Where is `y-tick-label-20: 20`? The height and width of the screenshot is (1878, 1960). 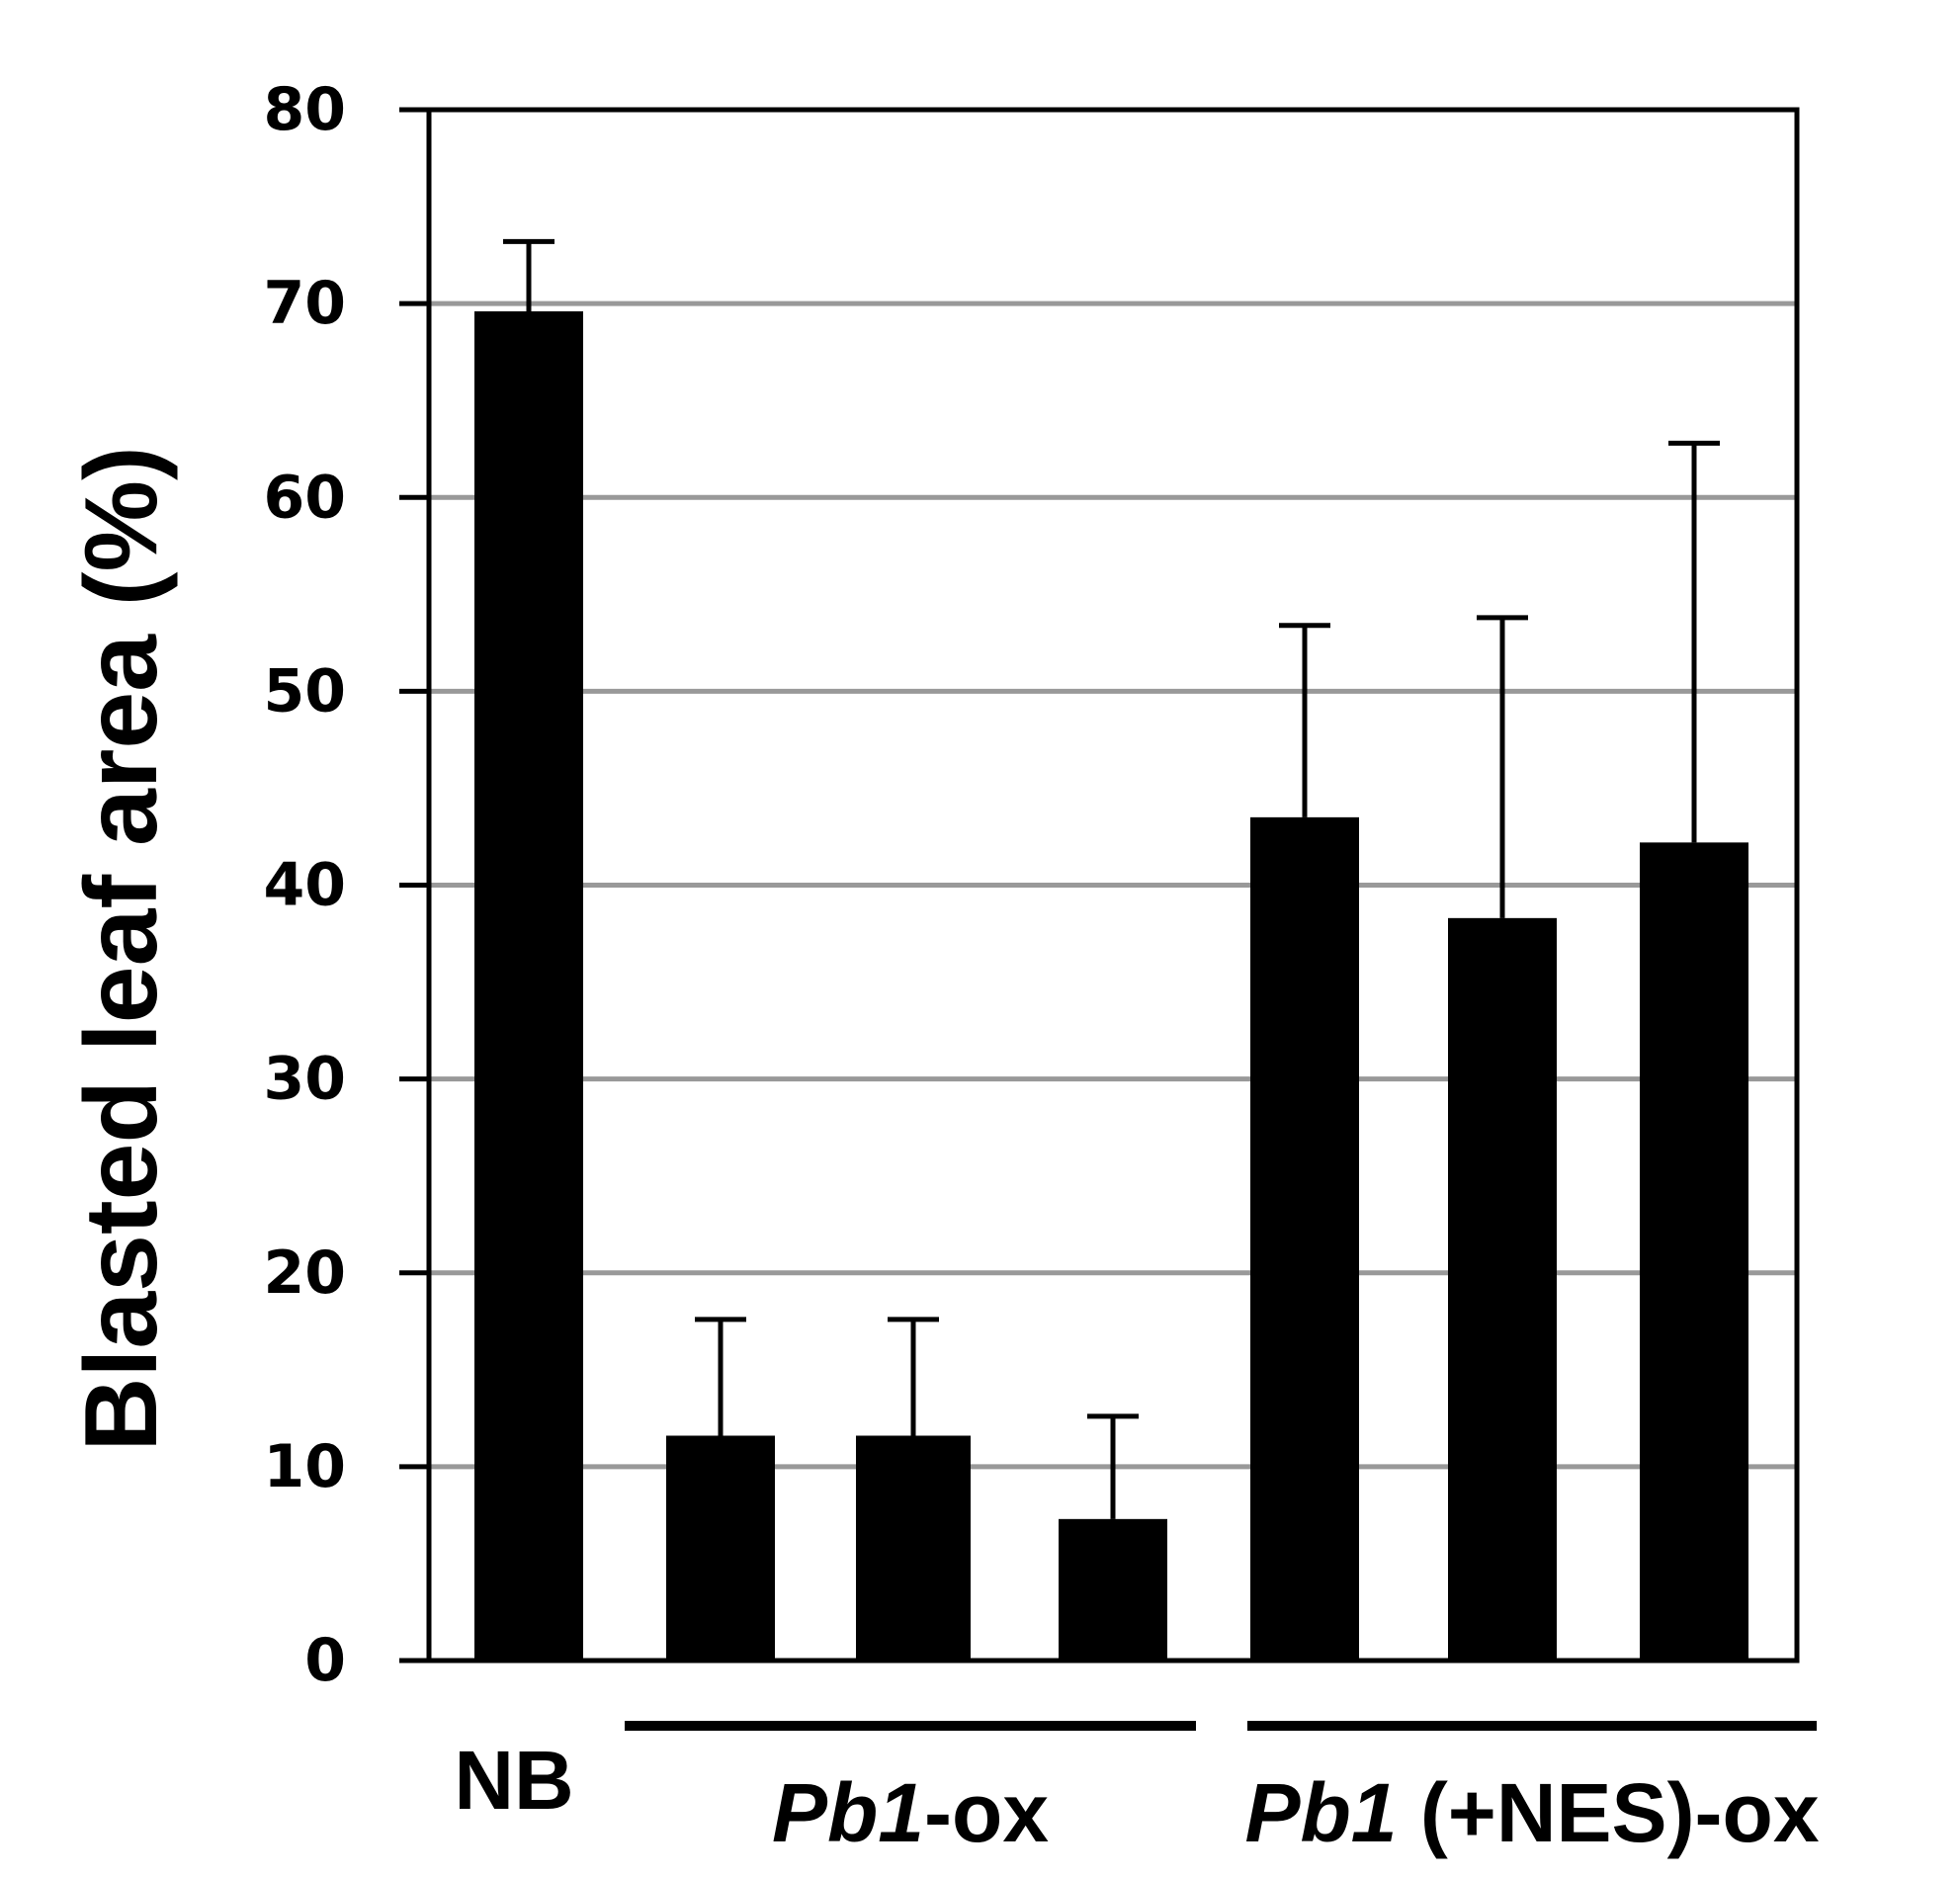
y-tick-label-20: 20 is located at coordinates (305, 1273).